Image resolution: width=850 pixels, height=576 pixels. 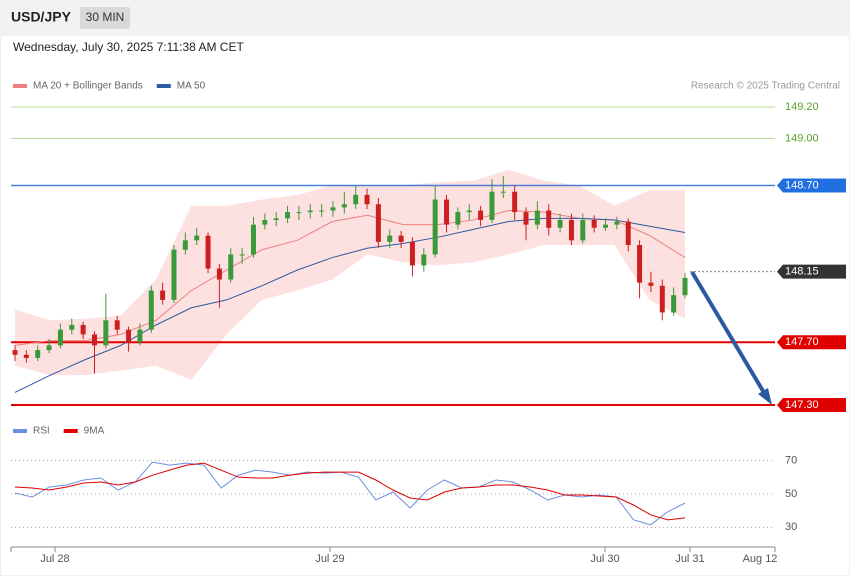 What do you see at coordinates (729, 334) in the screenshot?
I see `forecast-arrow` at bounding box center [729, 334].